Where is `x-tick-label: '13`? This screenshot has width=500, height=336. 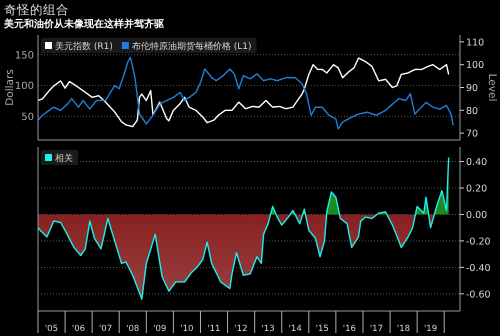 x-tick-label: '13 is located at coordinates (268, 329).